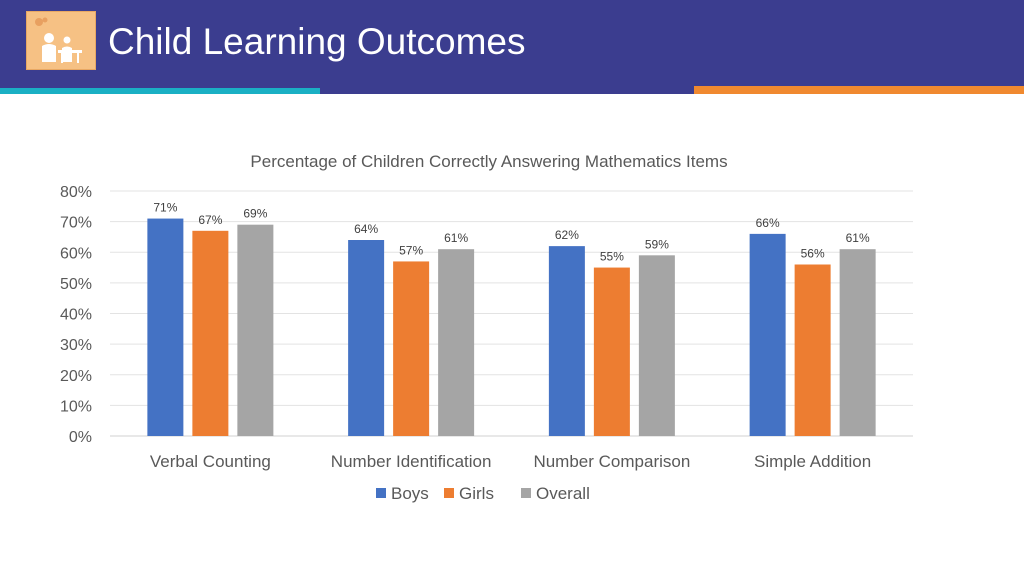 The image size is (1024, 576). I want to click on x-tick-label: Number Identification, so click(411, 461).